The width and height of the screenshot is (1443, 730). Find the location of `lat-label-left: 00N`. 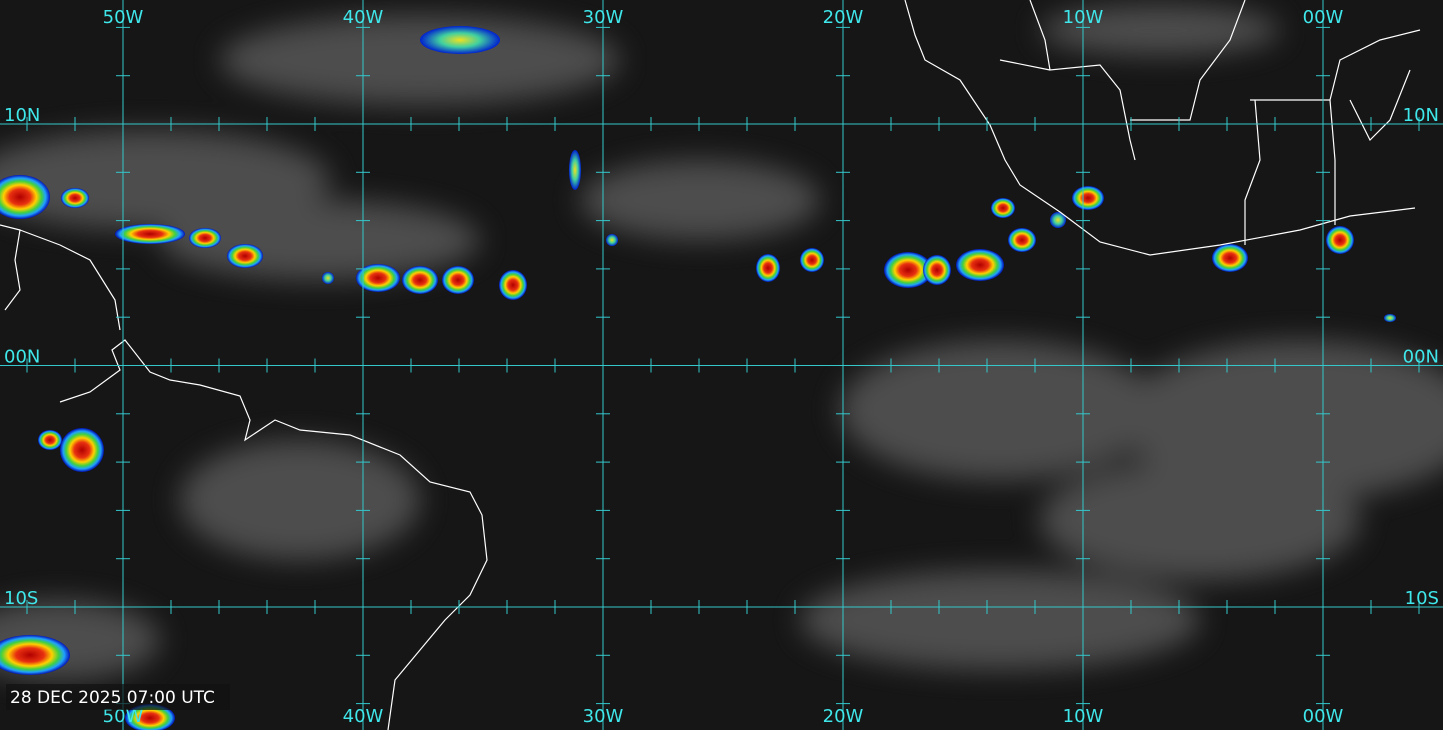

lat-label-left: 00N is located at coordinates (22, 357).